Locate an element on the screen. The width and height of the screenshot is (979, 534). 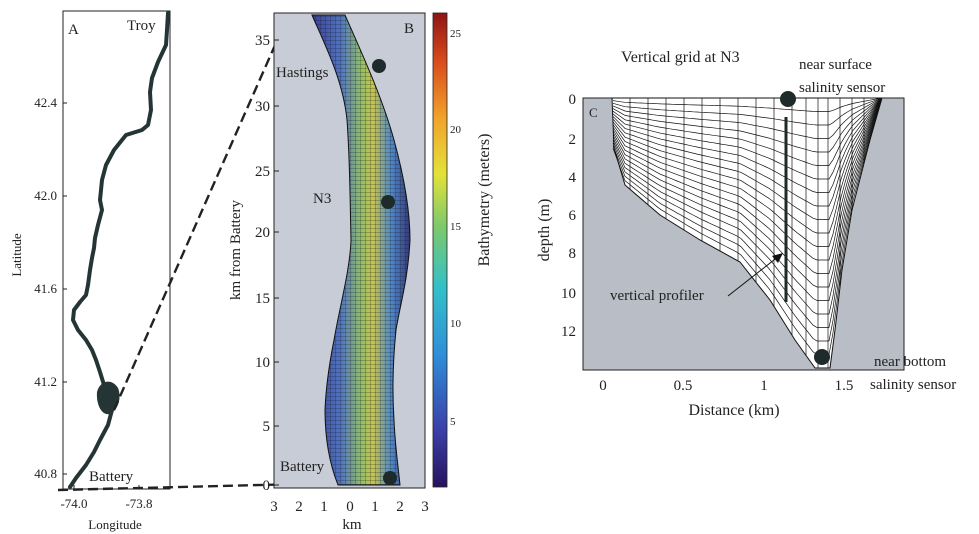
colorbar-axis-label: Bathymetry (meters) is located at coordinates (484, 200).